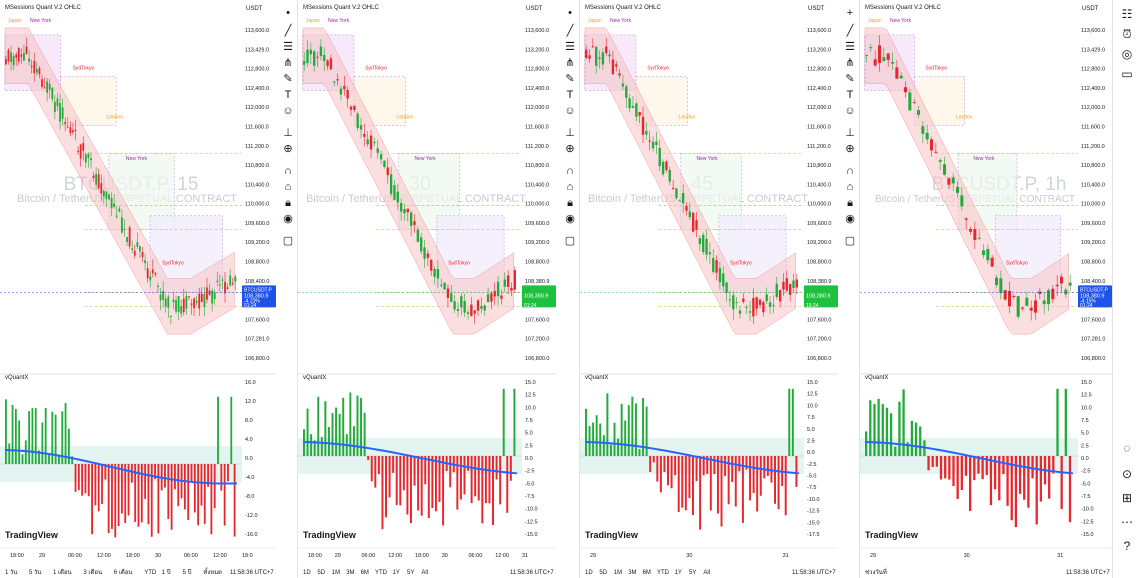  What do you see at coordinates (1127, 498) in the screenshot?
I see `panels-icon: ⊞` at bounding box center [1127, 498].